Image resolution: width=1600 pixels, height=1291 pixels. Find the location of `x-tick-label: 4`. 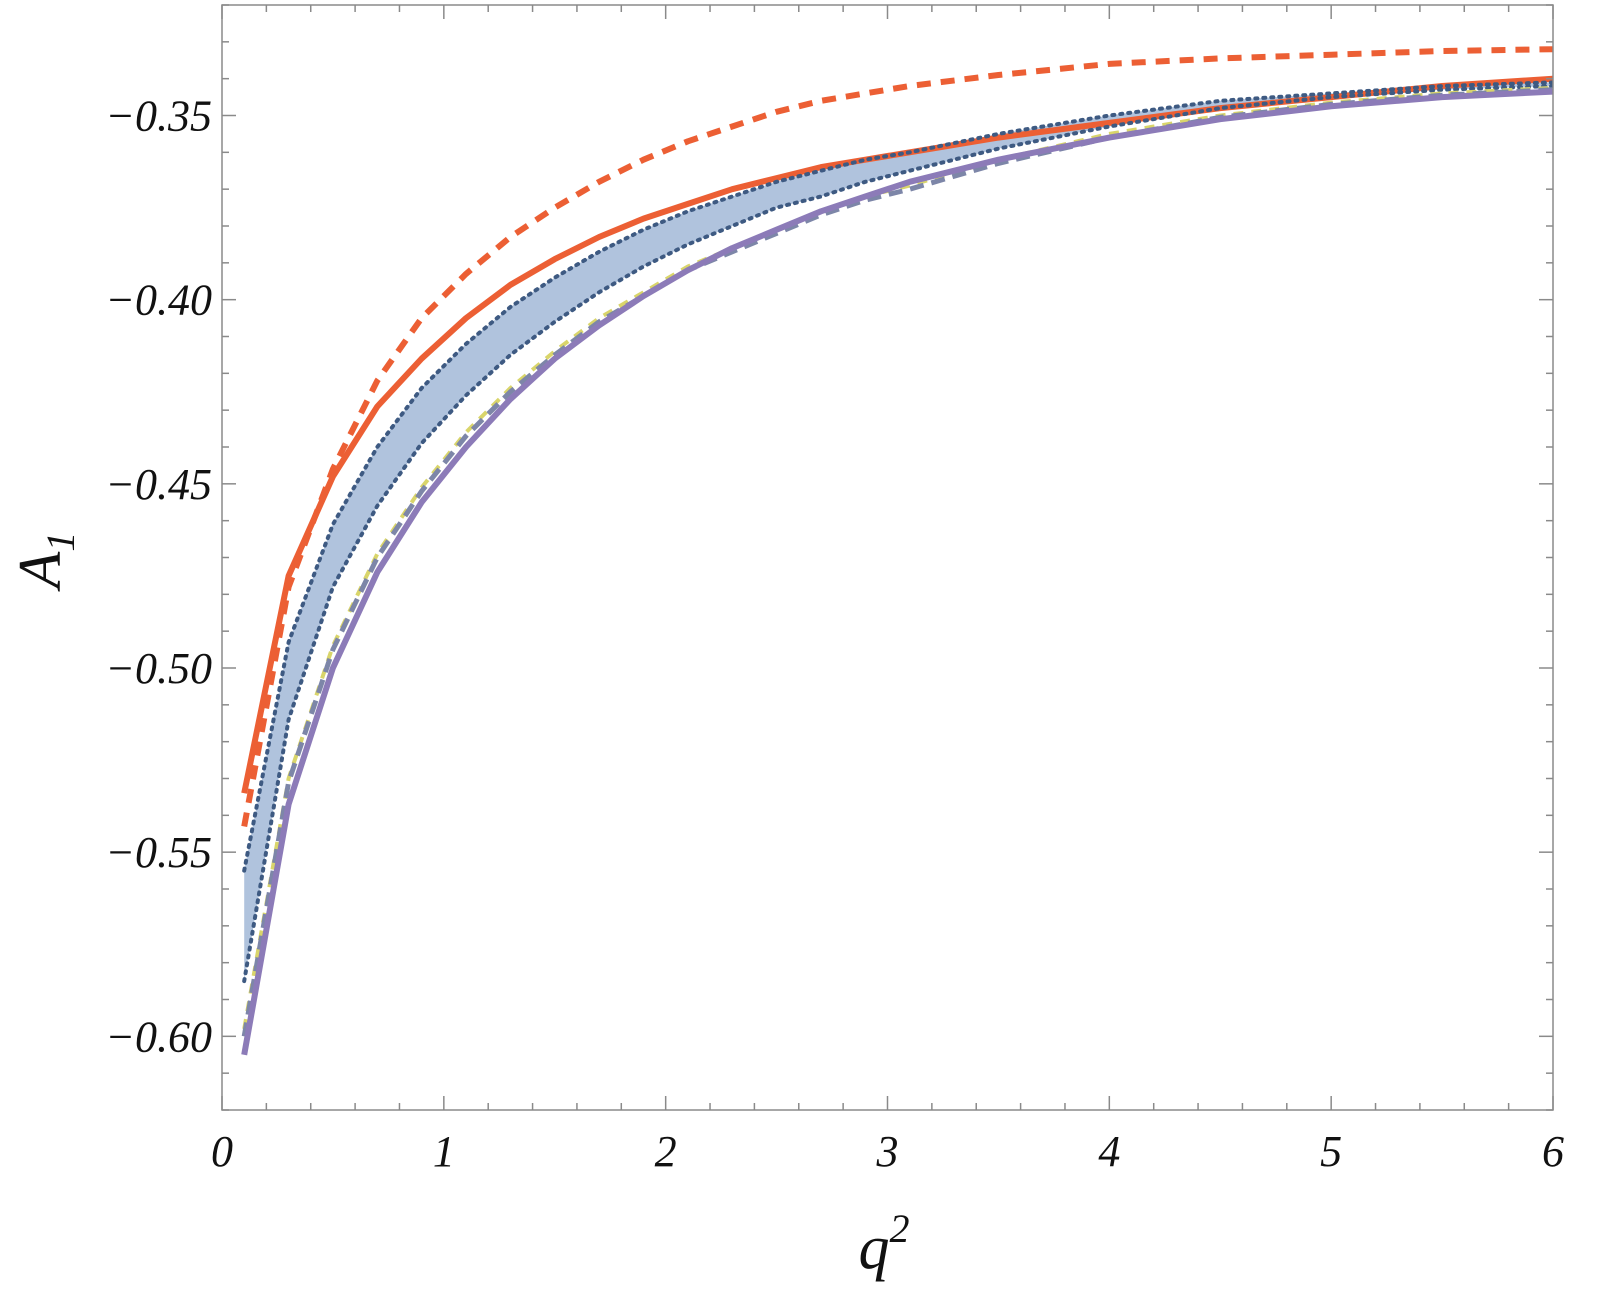

x-tick-label: 4 is located at coordinates (1109, 1151).